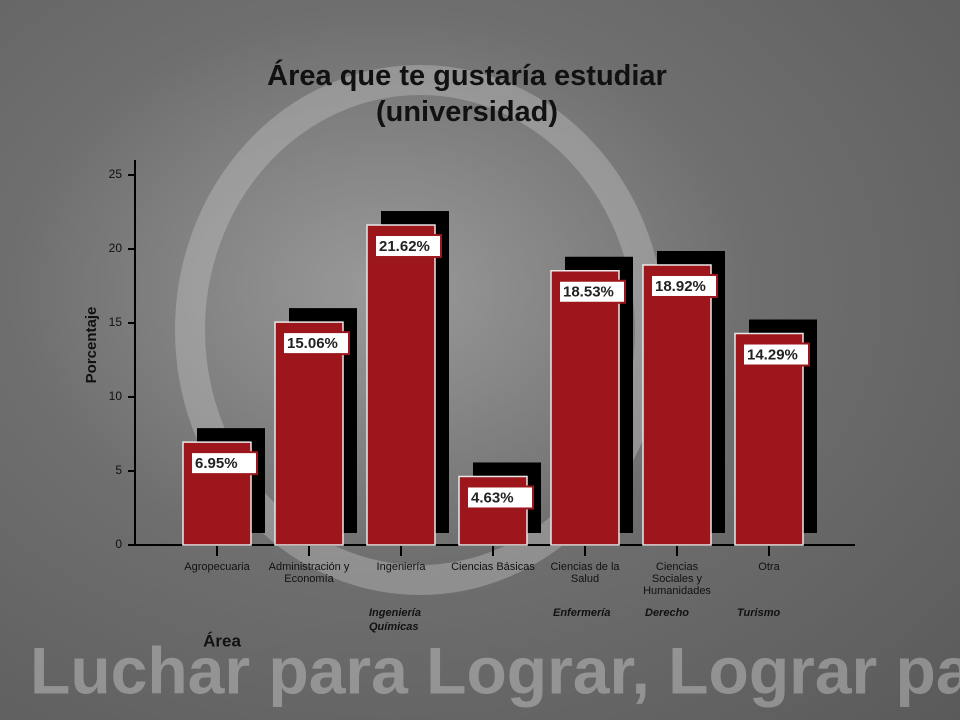  Describe the element at coordinates (759, 613) in the screenshot. I see `x-sub-label: Turismo` at that location.